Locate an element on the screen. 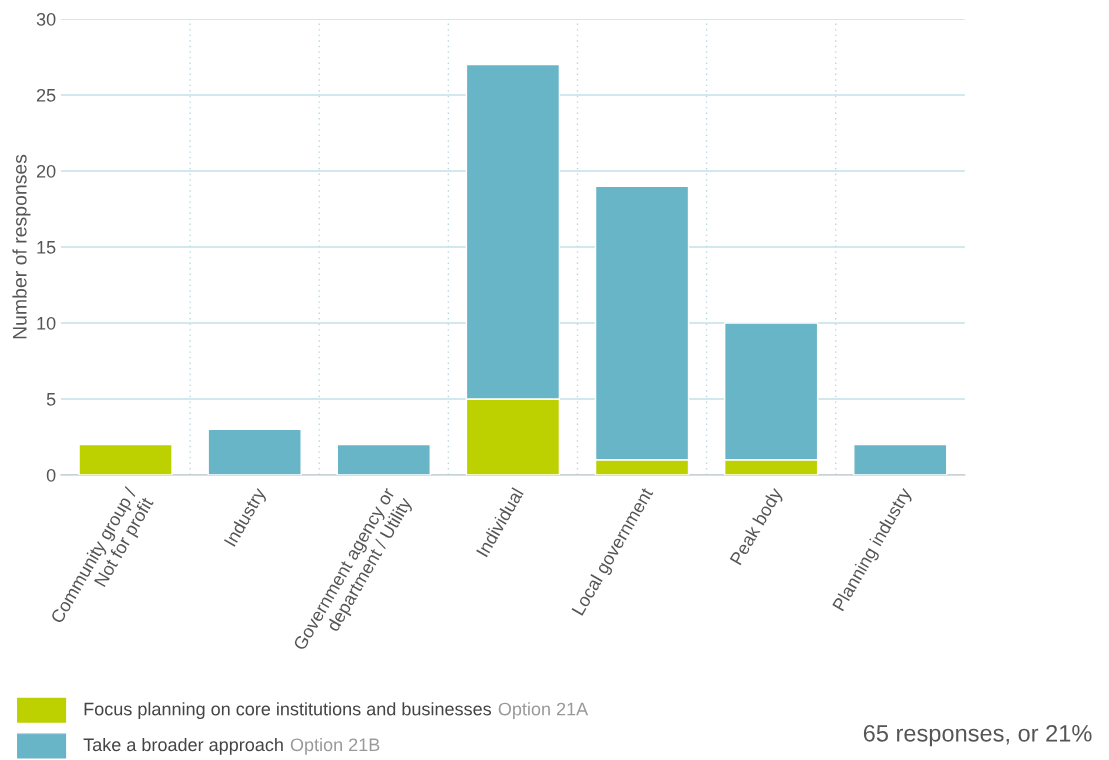 The height and width of the screenshot is (760, 1109). y-axis-title: Number of responses is located at coordinates (21, 246).